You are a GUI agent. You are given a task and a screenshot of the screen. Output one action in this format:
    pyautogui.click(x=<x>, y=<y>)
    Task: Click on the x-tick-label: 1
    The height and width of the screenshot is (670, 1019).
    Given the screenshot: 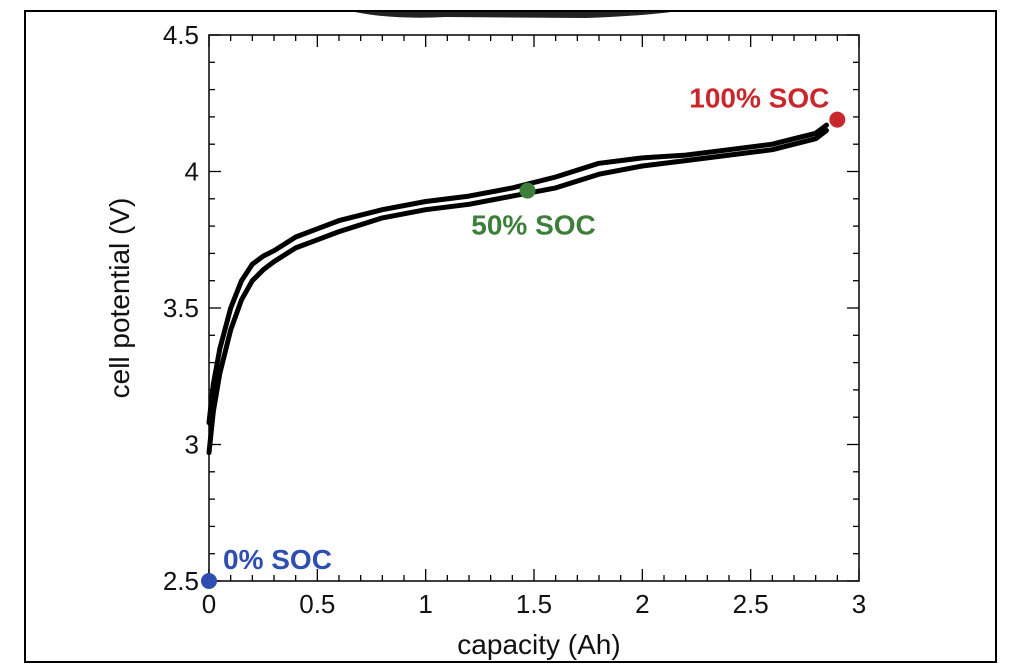 What is the action you would take?
    pyautogui.click(x=425, y=604)
    